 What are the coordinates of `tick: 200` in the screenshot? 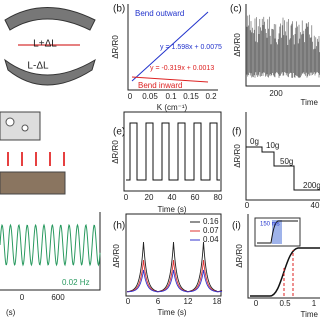 It's located at (276, 93).